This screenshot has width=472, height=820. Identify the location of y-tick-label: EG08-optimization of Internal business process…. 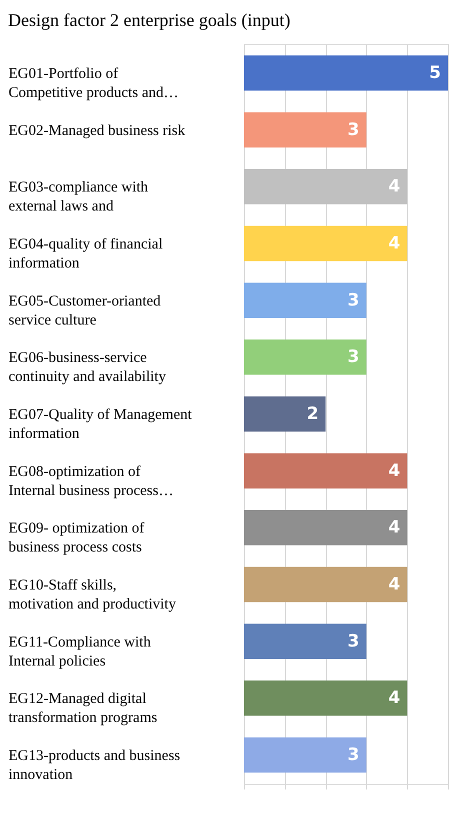
(91, 481).